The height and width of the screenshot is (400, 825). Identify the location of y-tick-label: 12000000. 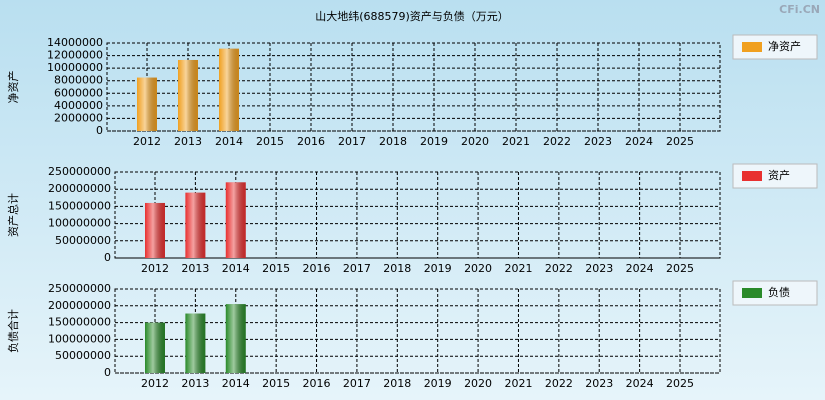
(75, 55).